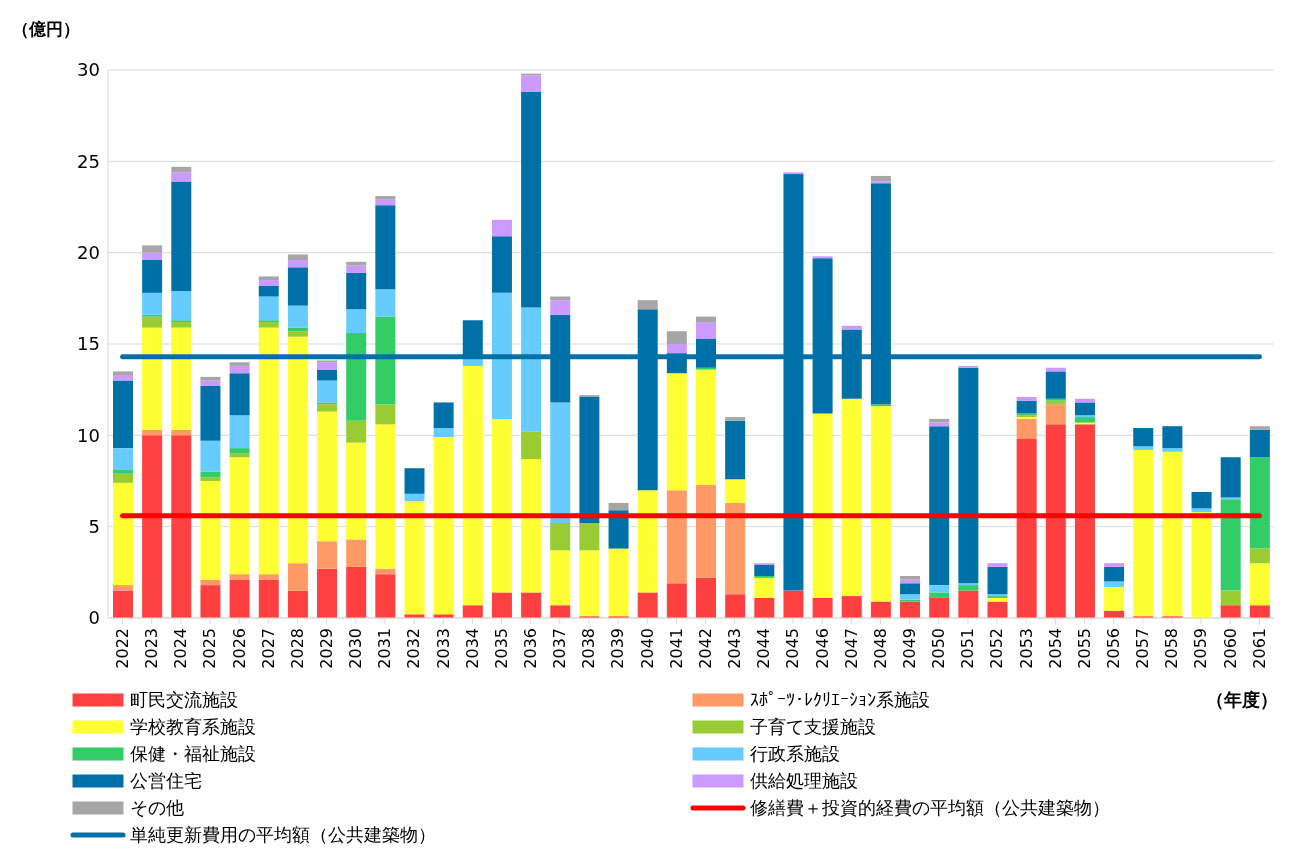 This screenshot has height=851, width=1292. I want to click on legend-label: 供給処理施設, so click(804, 781).